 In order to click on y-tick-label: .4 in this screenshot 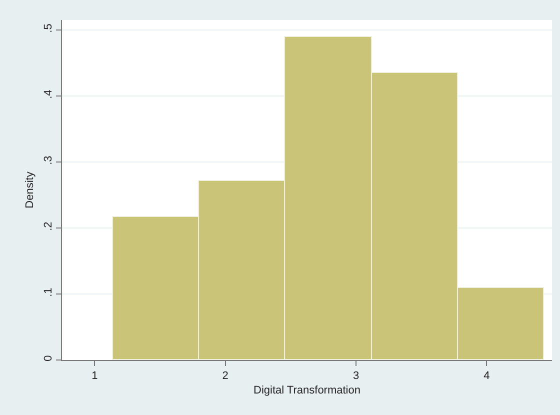, I will do `click(48, 94)`.